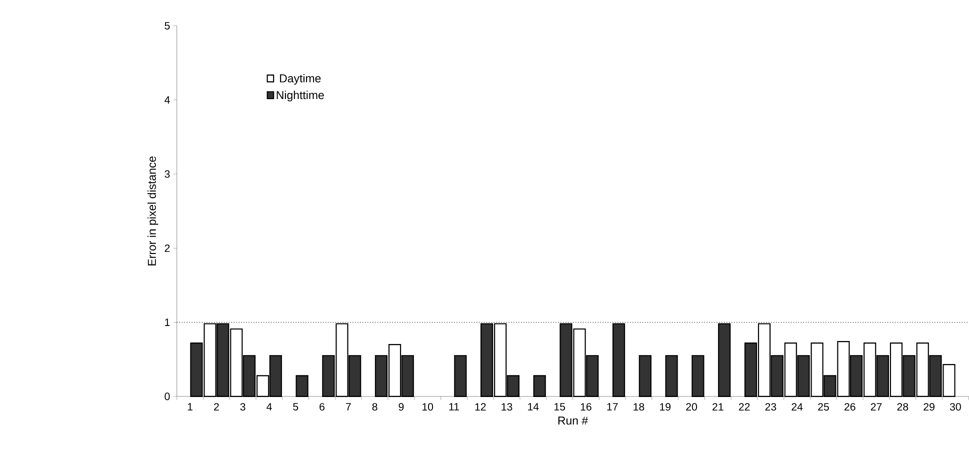 The image size is (969, 460). I want to click on y-tick-label: 0, so click(167, 396).